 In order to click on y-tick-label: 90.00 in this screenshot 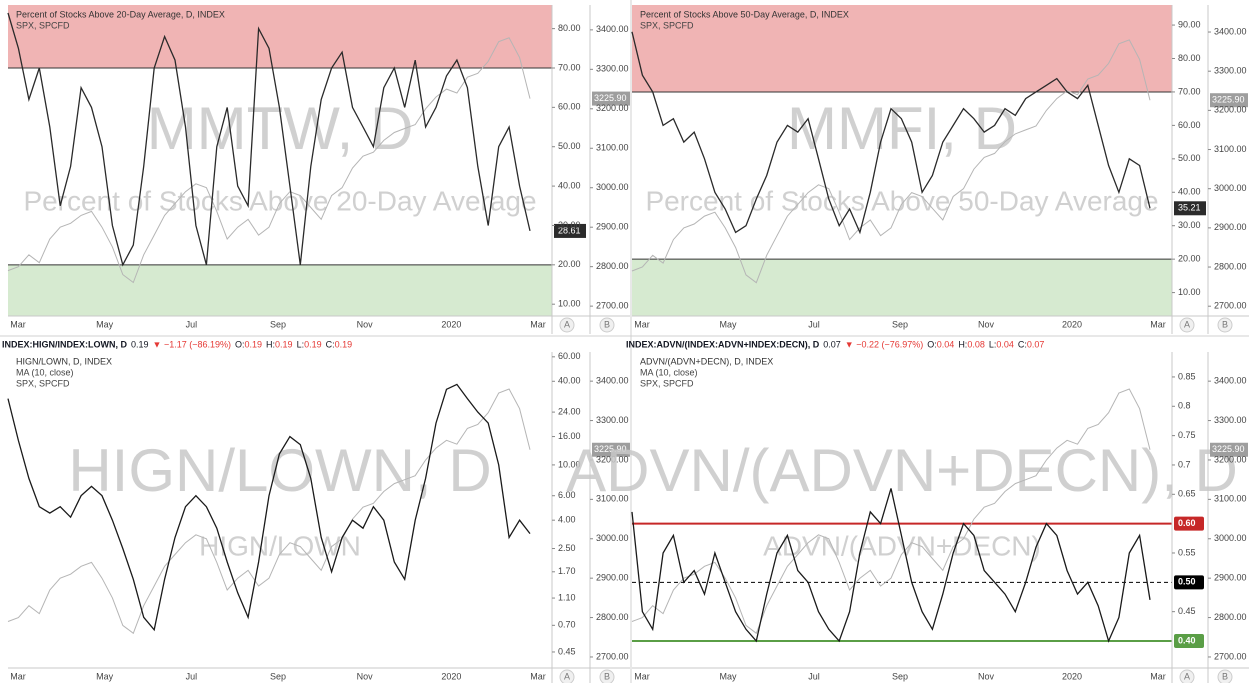, I will do `click(1189, 24)`.